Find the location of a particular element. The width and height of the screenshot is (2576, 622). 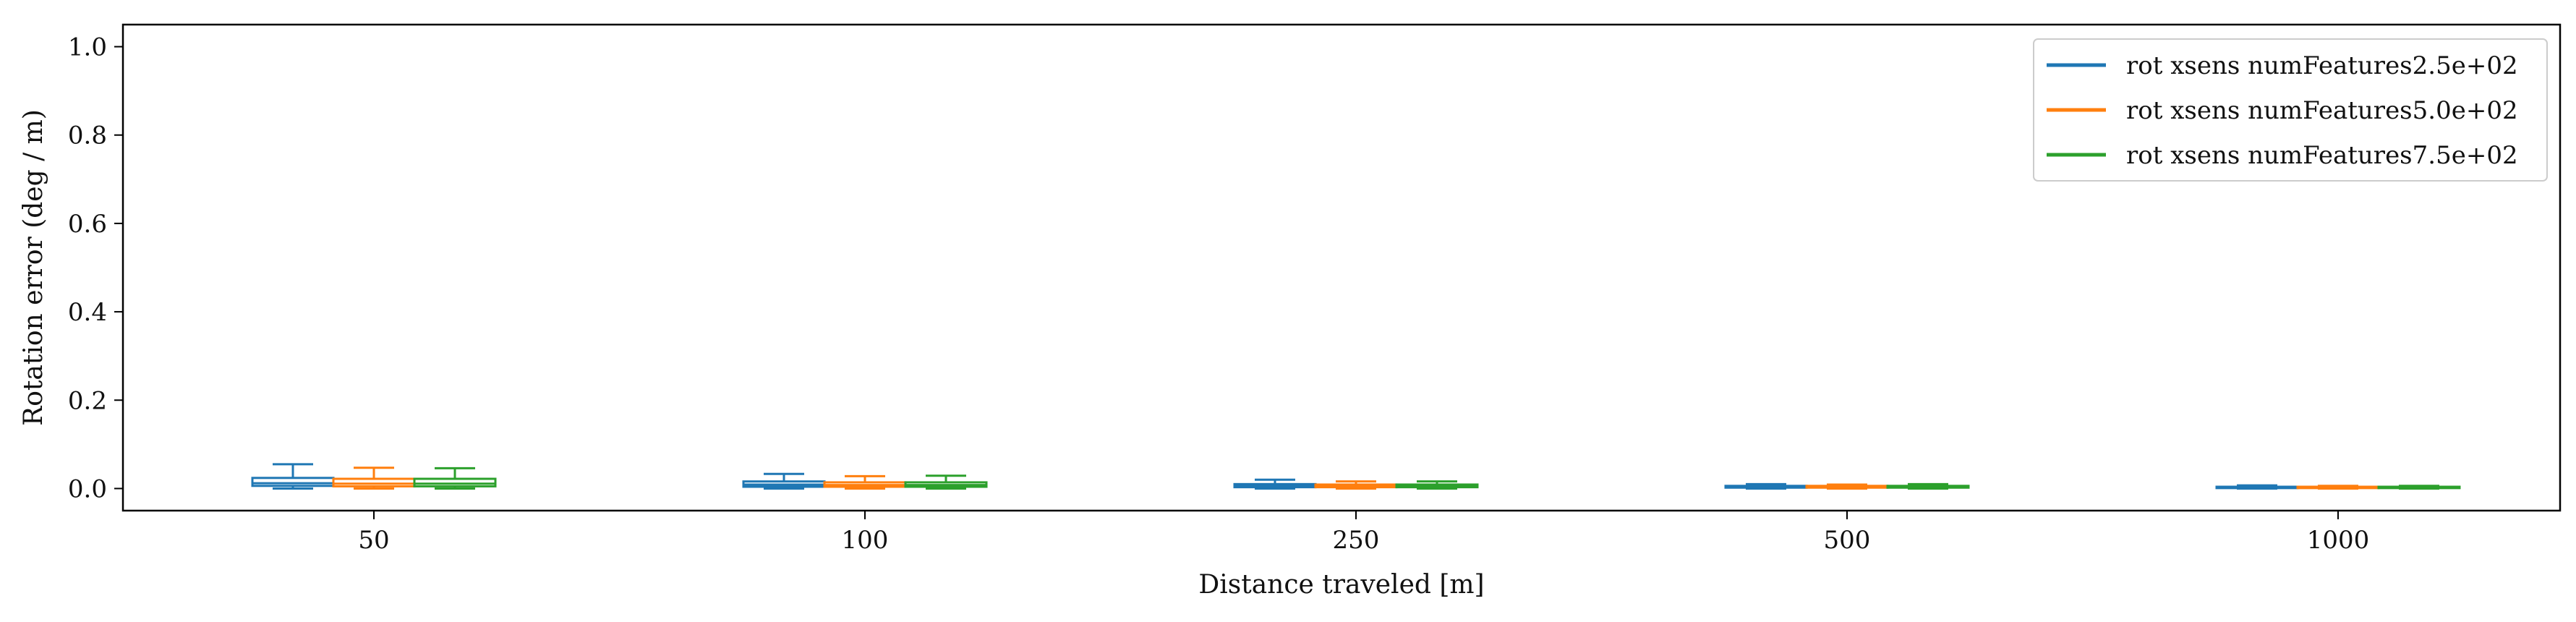

y-tick-label: 0.4 is located at coordinates (87, 312).